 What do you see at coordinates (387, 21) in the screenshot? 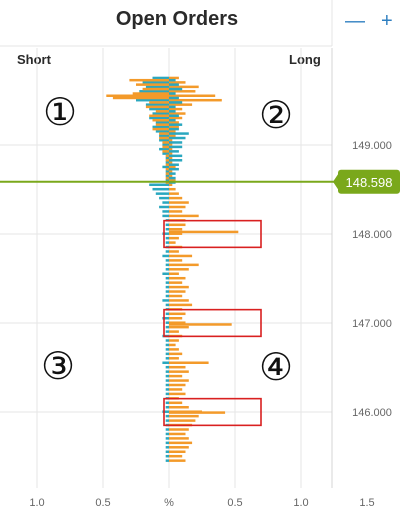
I see `zoom-in-button: +` at bounding box center [387, 21].